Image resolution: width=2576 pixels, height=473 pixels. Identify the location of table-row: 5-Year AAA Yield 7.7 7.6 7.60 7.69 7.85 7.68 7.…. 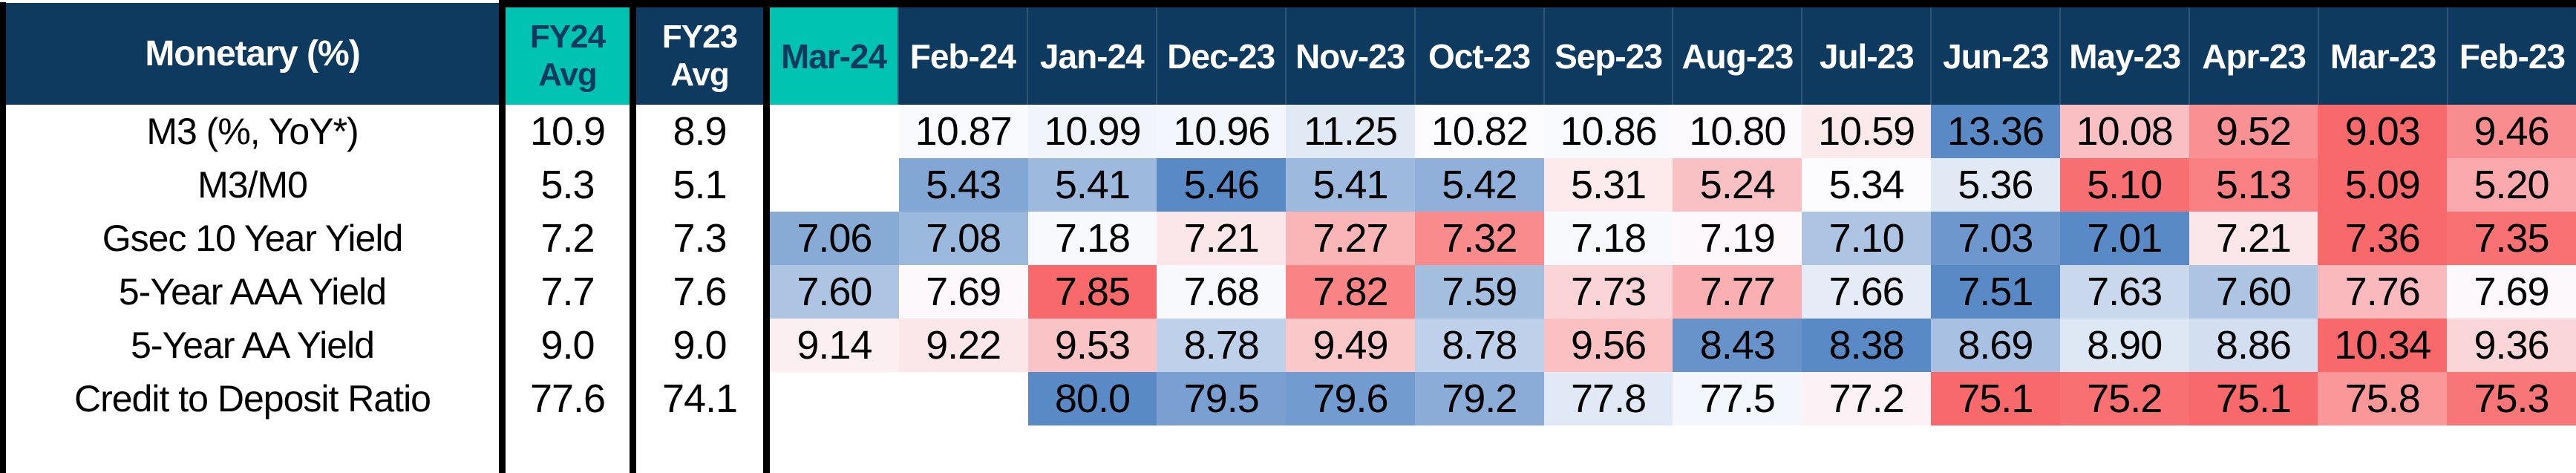
(1288, 292).